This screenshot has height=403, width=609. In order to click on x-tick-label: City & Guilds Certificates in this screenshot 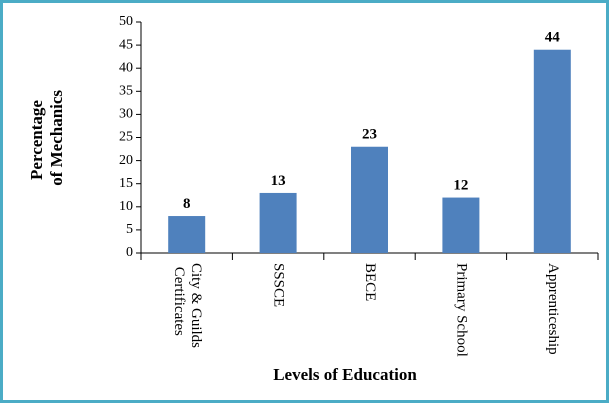, I will do `click(187, 305)`.